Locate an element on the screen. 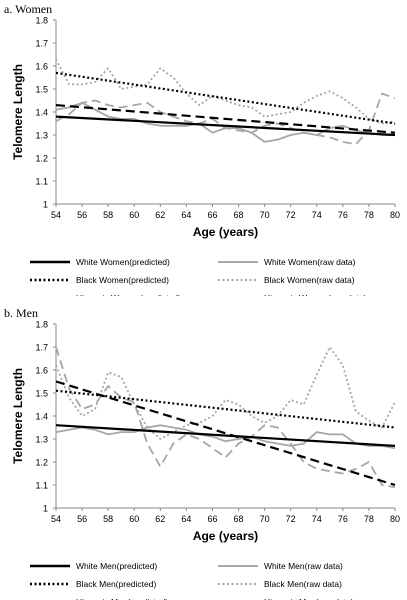  series-line-black-women-predicted is located at coordinates (225, 98).